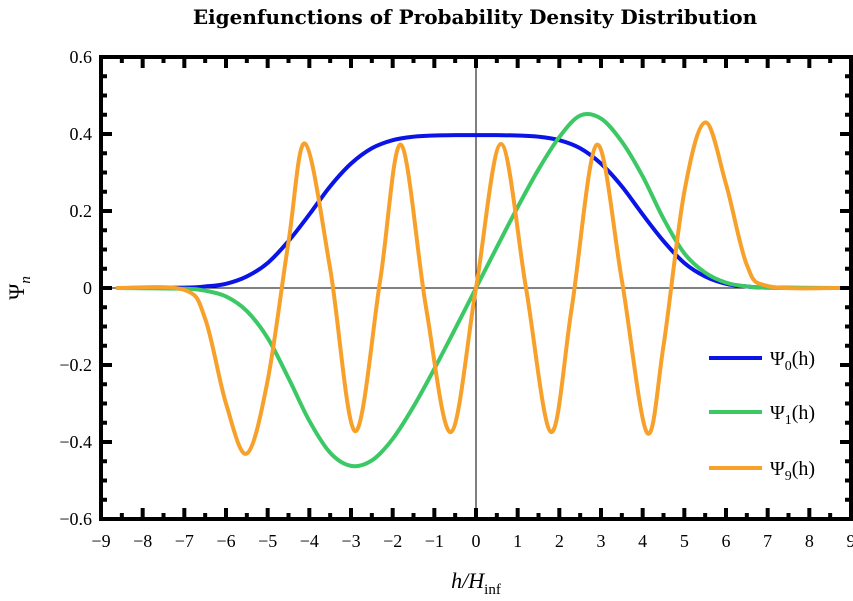  I want to click on y-tick-label: −0.2, so click(75, 365).